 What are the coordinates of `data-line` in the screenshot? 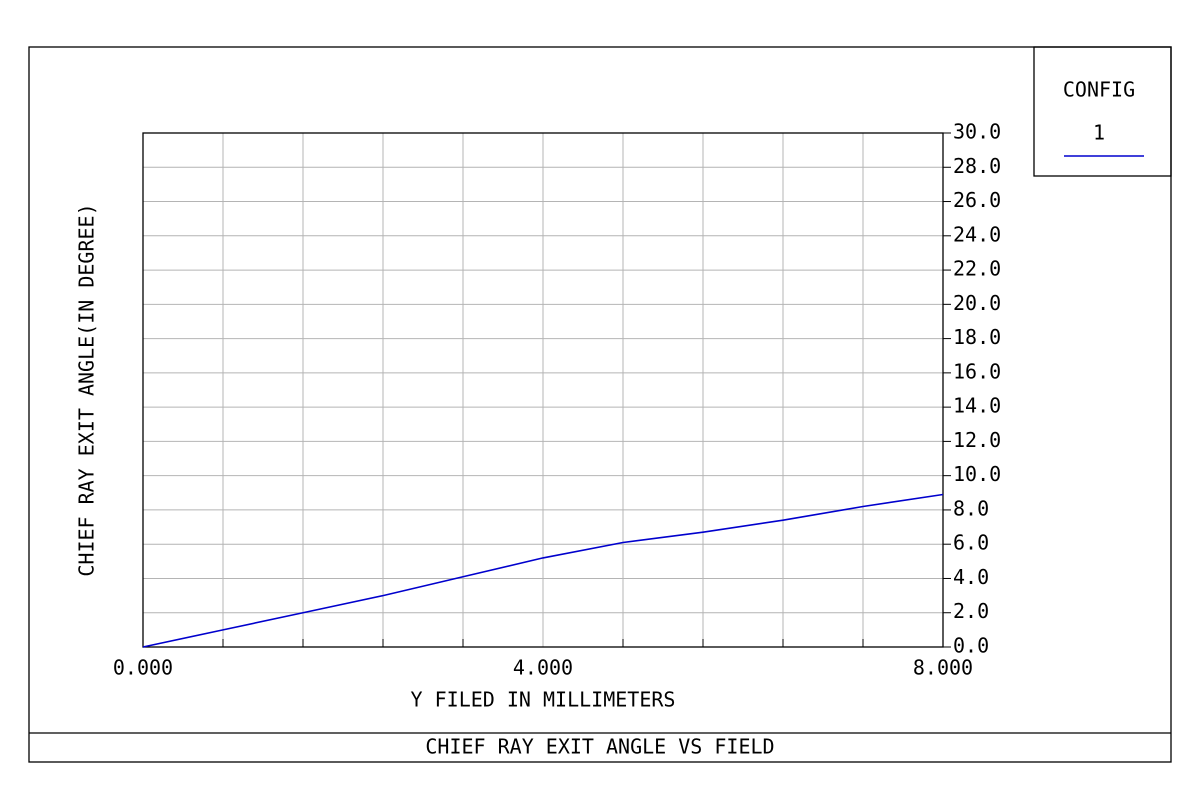 It's located at (543, 570).